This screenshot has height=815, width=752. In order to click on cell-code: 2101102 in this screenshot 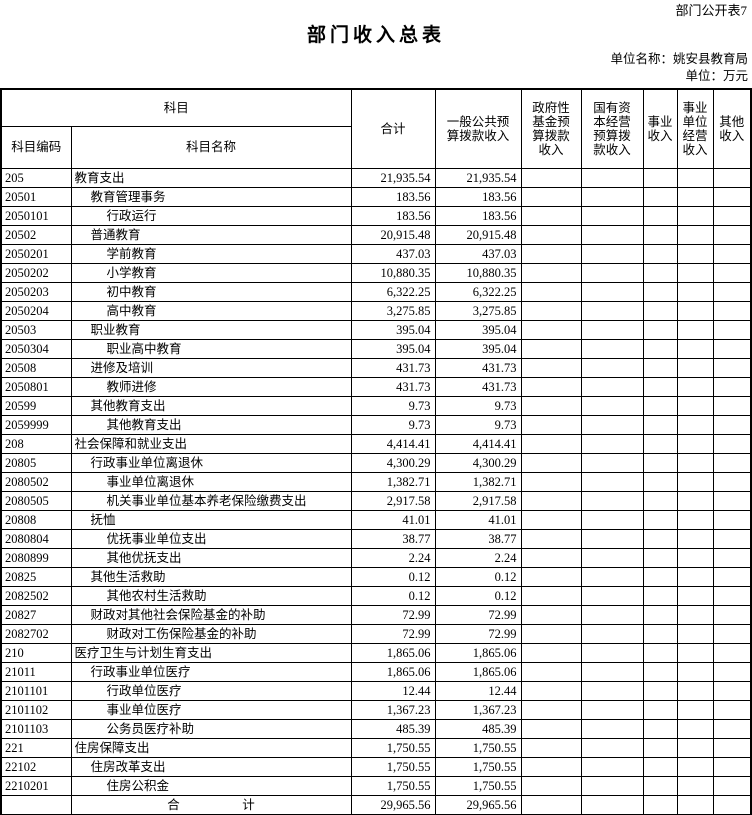, I will do `click(36, 709)`.